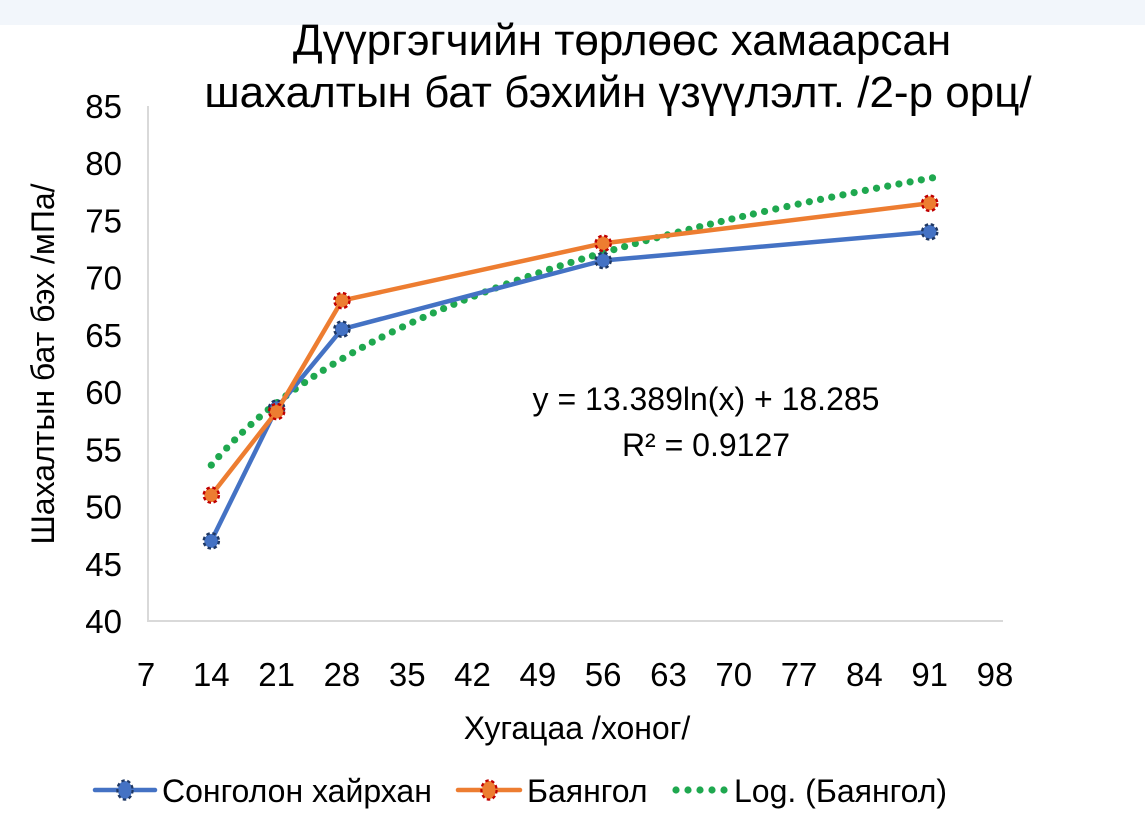 The image size is (1145, 821). I want to click on x-tick-label: 98, so click(995, 674).